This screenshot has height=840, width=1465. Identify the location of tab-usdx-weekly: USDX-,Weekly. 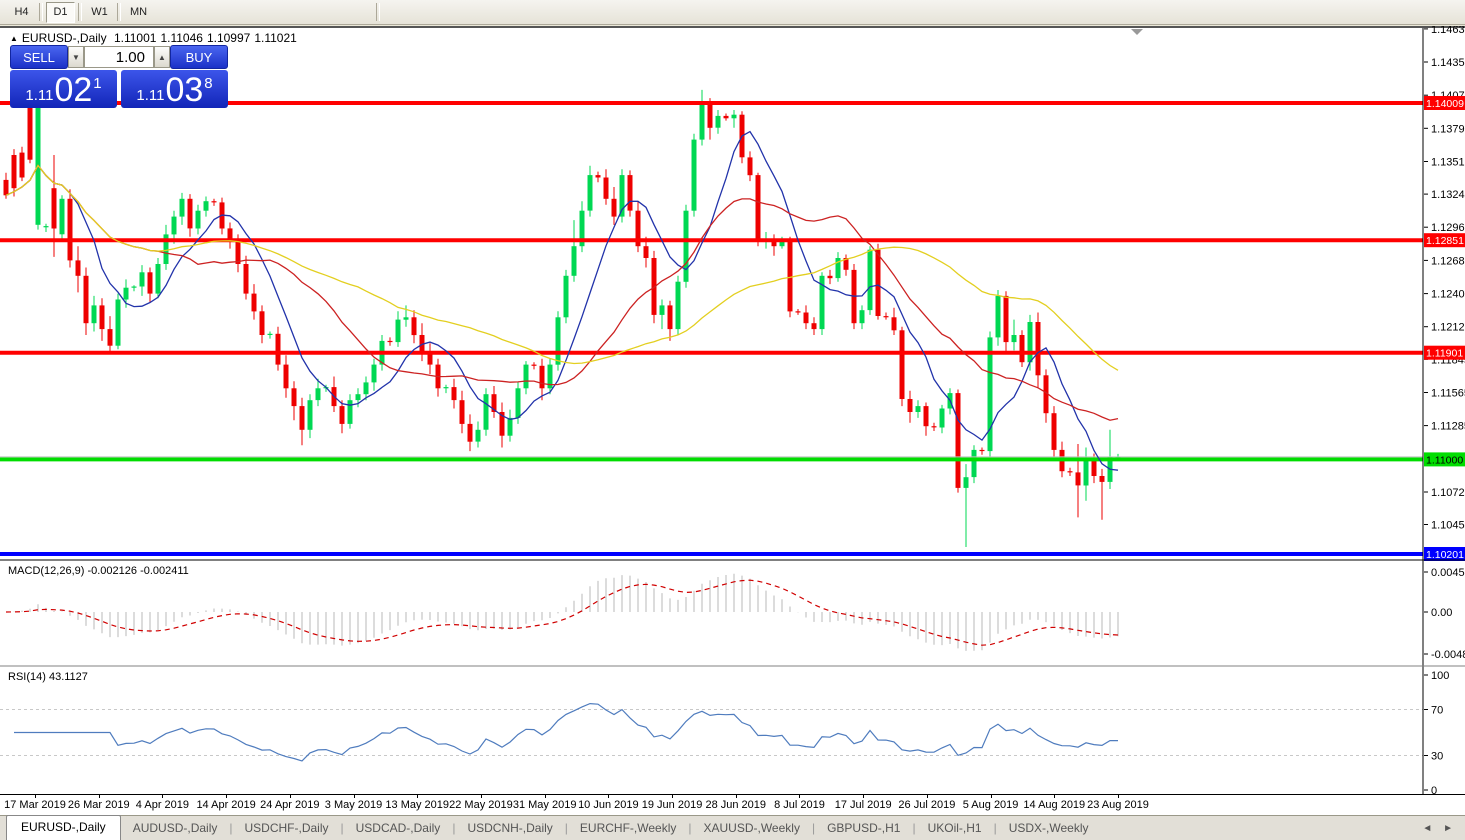
(1048, 828).